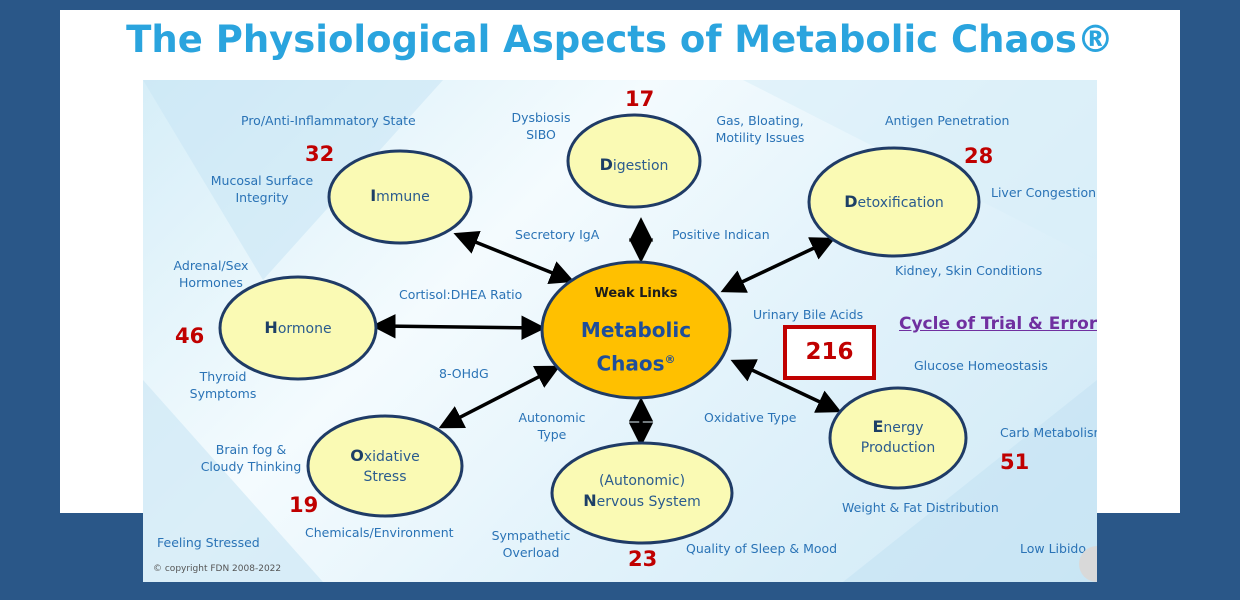  What do you see at coordinates (552, 417) in the screenshot?
I see `label-autonomic-line: Autonomic` at bounding box center [552, 417].